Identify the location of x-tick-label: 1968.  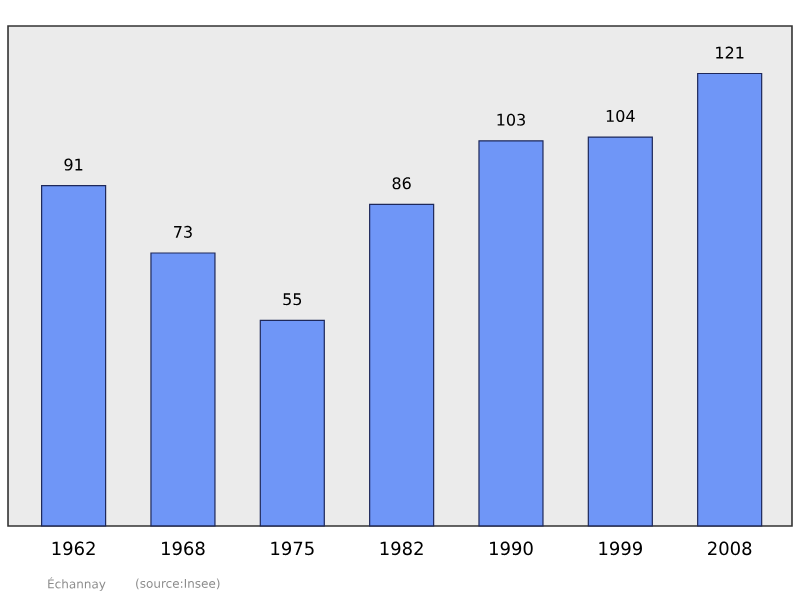
(183, 548).